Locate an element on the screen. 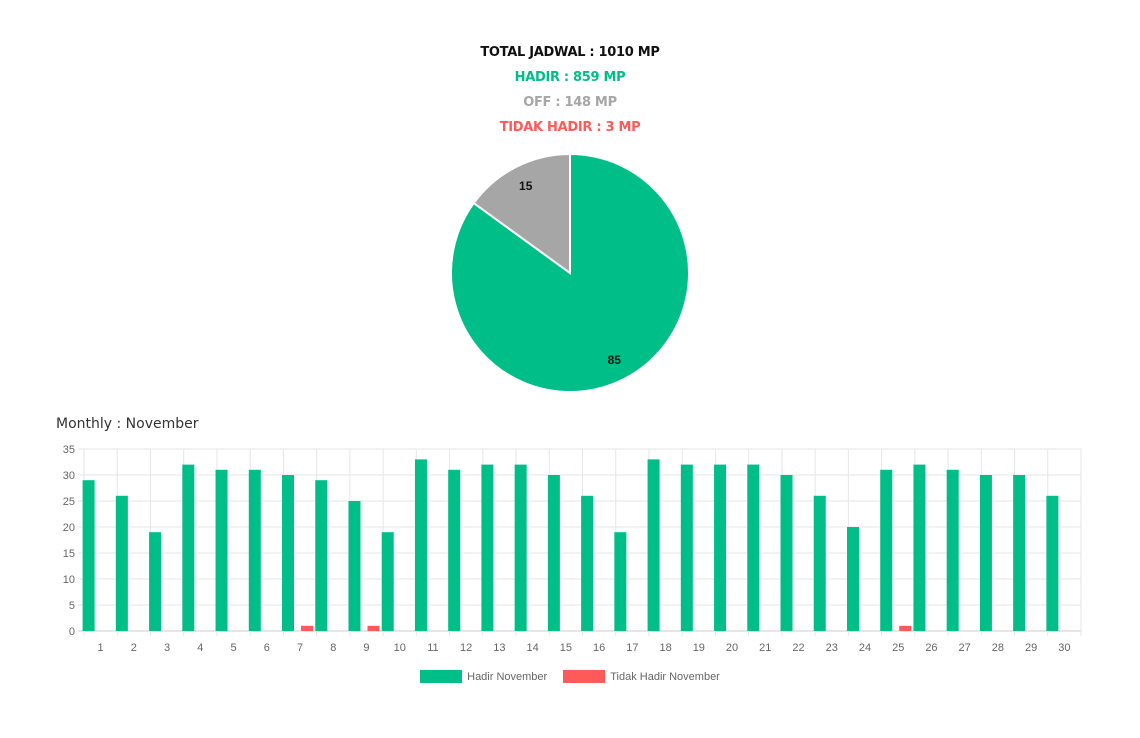  legend-swatch-hadir is located at coordinates (441, 676).